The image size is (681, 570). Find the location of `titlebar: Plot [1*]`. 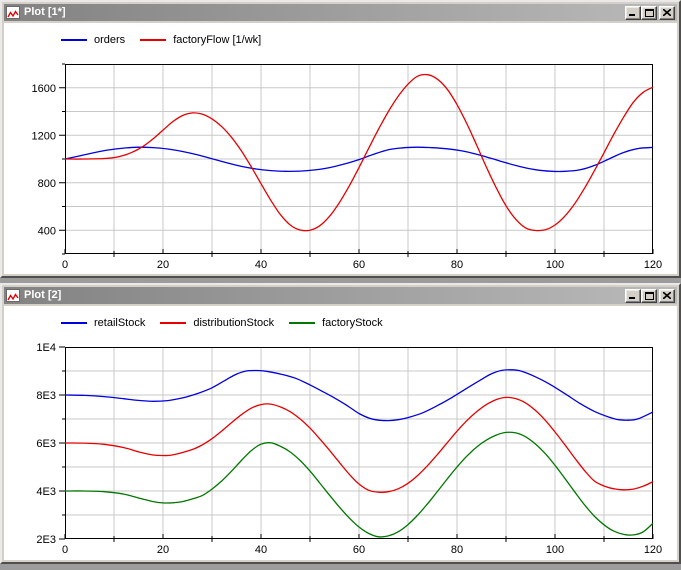

titlebar: Plot [1*] is located at coordinates (340, 12).